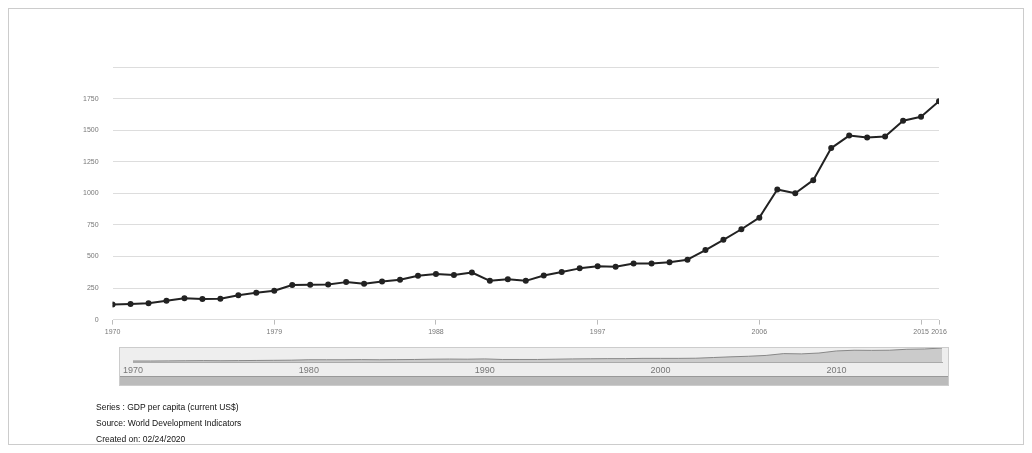  I want to click on text: Created on: 02/24/2020, so click(141, 439).